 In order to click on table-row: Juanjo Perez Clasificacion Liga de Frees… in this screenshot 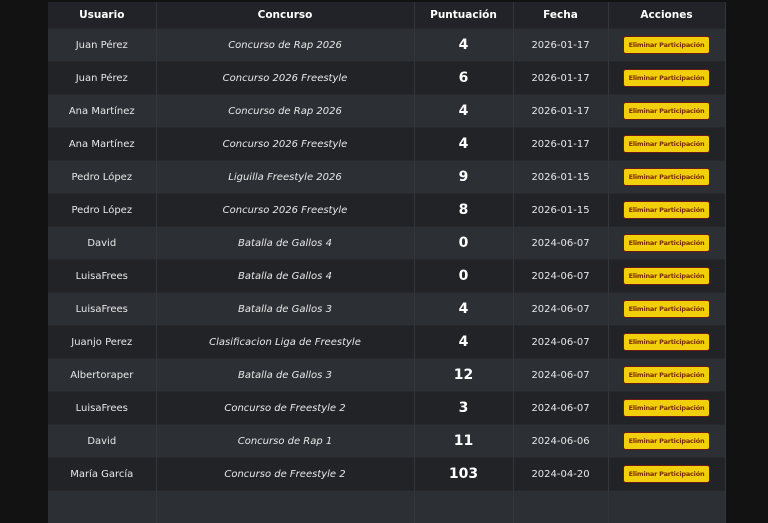, I will do `click(386, 342)`.